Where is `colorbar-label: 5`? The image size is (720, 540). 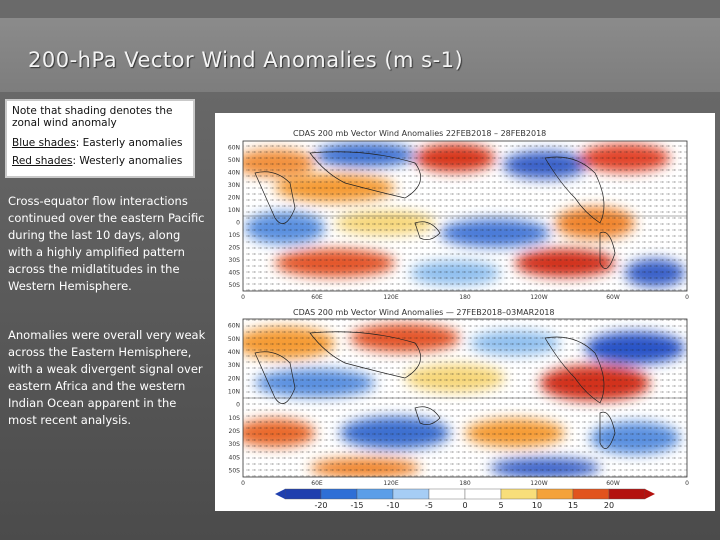
colorbar-label: 5 is located at coordinates (500, 505).